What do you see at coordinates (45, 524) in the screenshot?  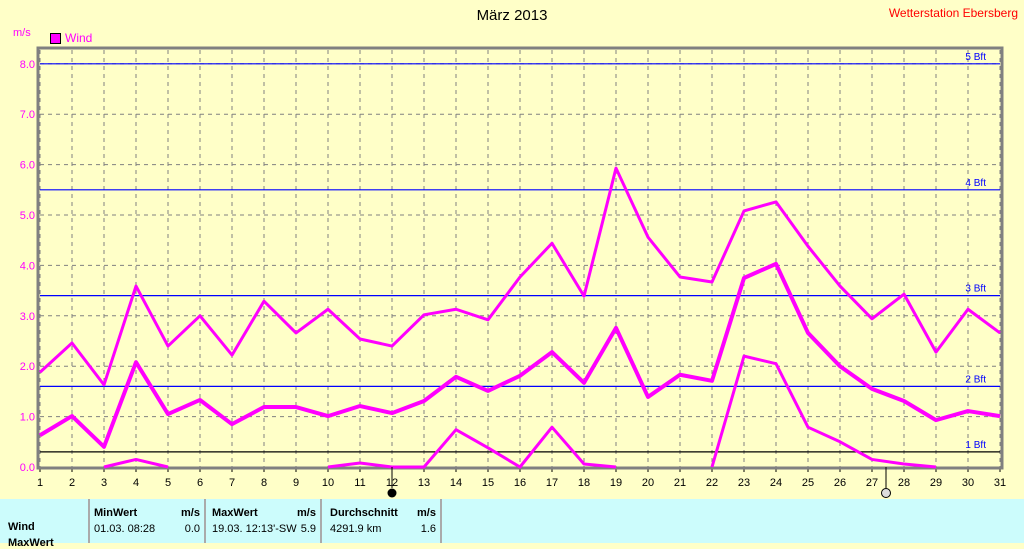 I see `row-label-cell: Wind MaxWert` at bounding box center [45, 524].